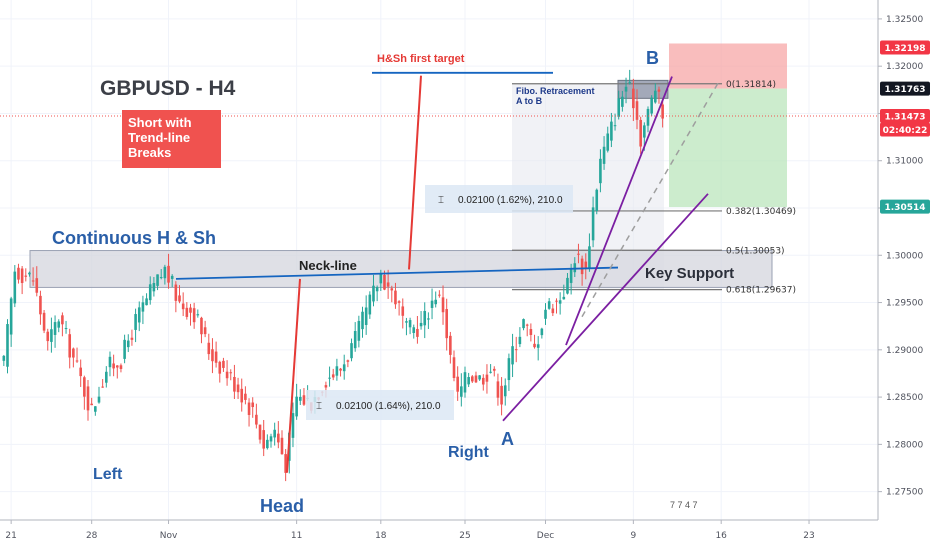 The height and width of the screenshot is (550, 932). I want to click on x-tick-label: Nov, so click(169, 536).